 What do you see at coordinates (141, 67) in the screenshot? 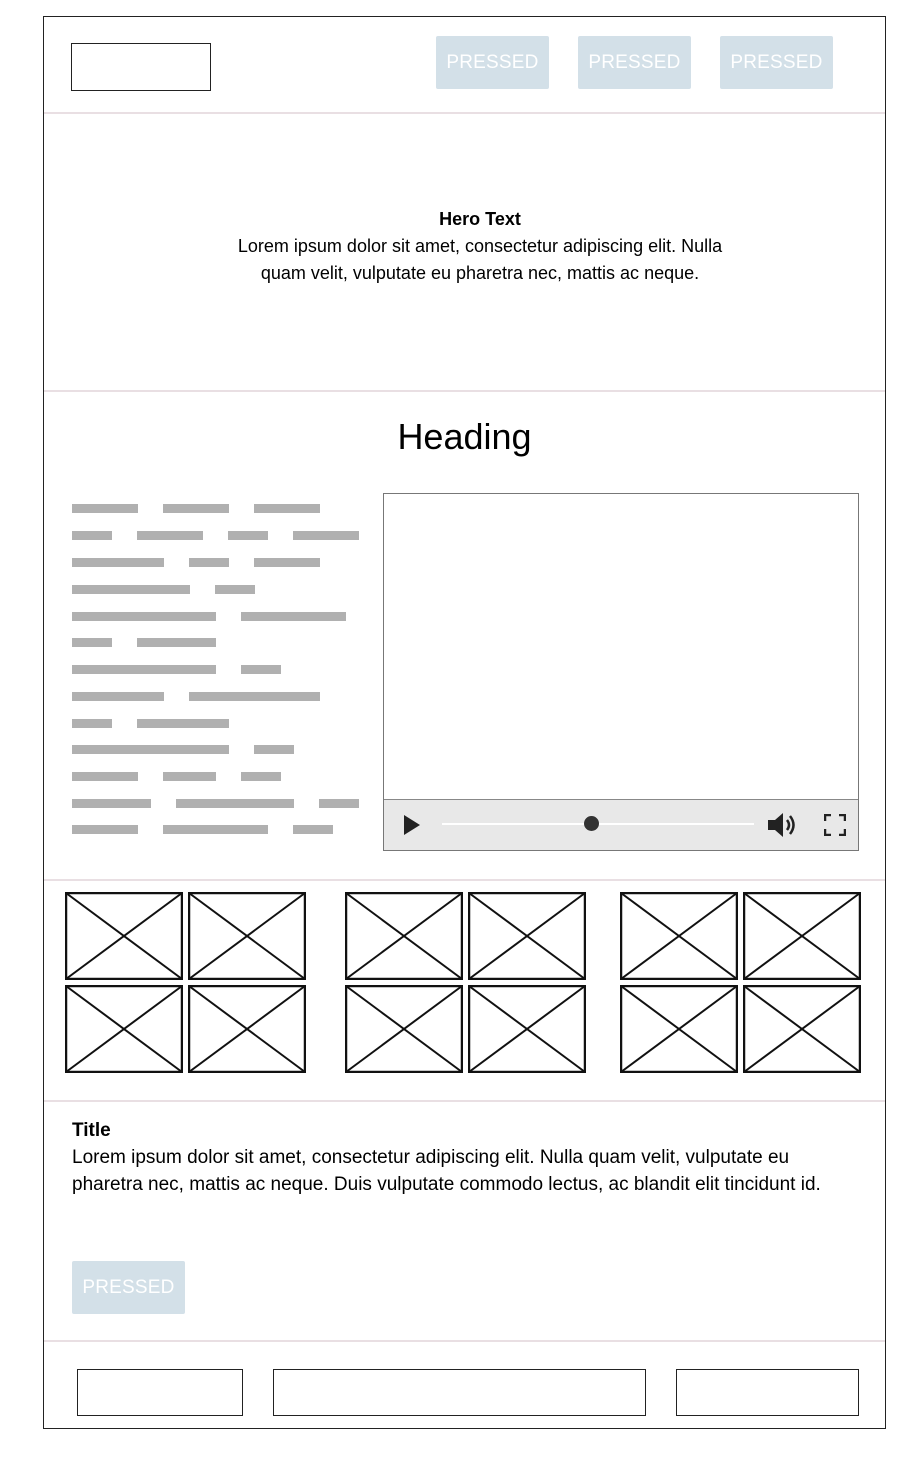
I see `logo-placeholder` at bounding box center [141, 67].